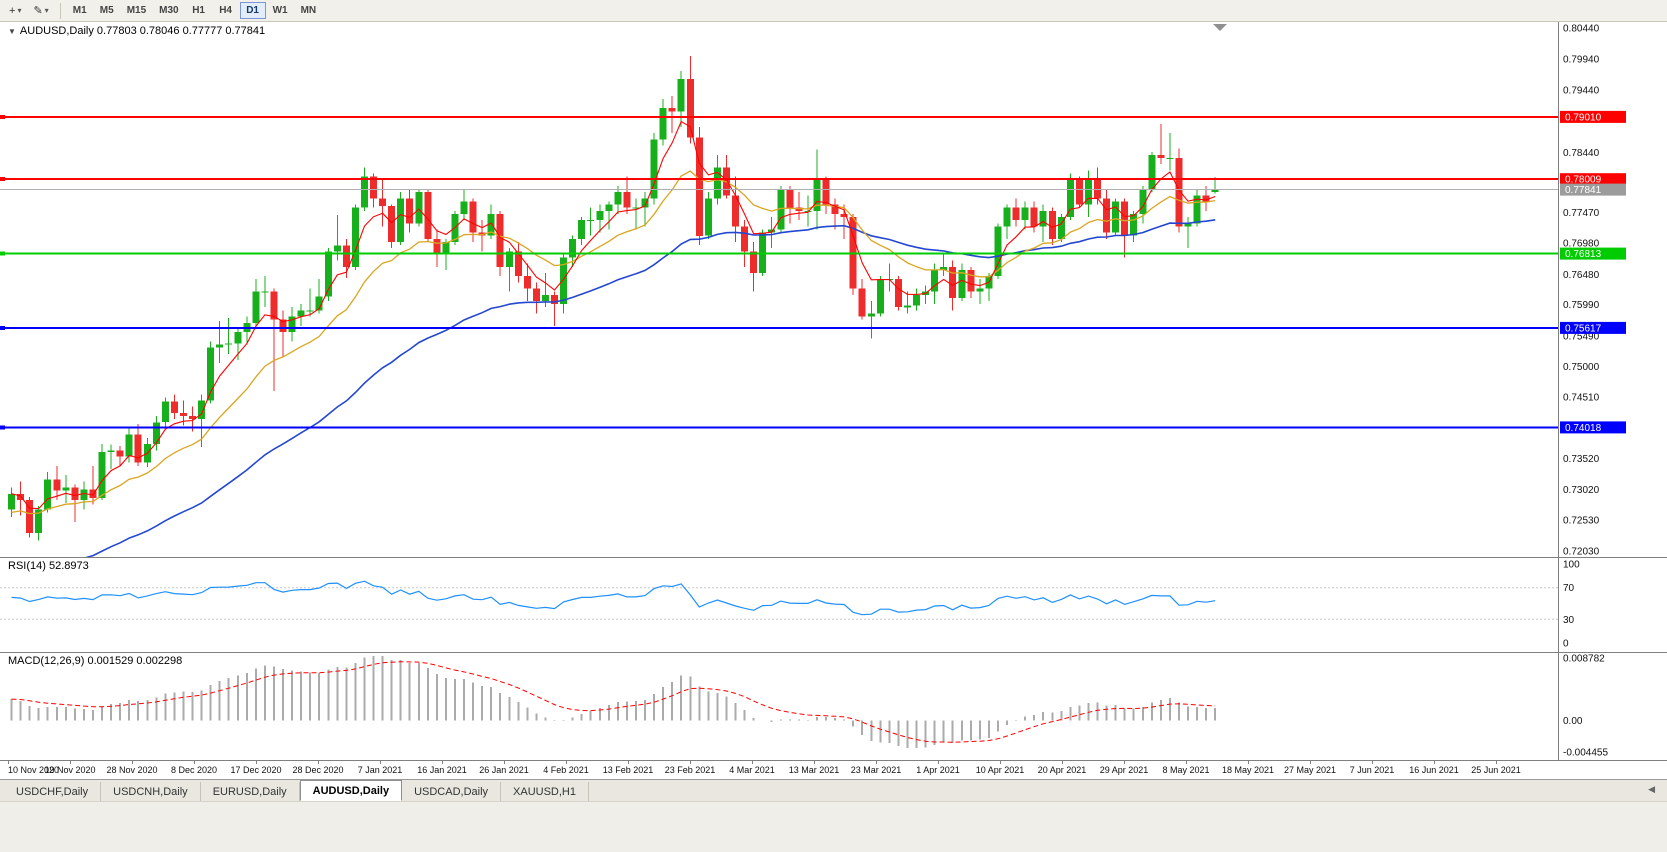 Image resolution: width=1667 pixels, height=852 pixels. What do you see at coordinates (1569, 588) in the screenshot?
I see `svg-text: 70` at bounding box center [1569, 588].